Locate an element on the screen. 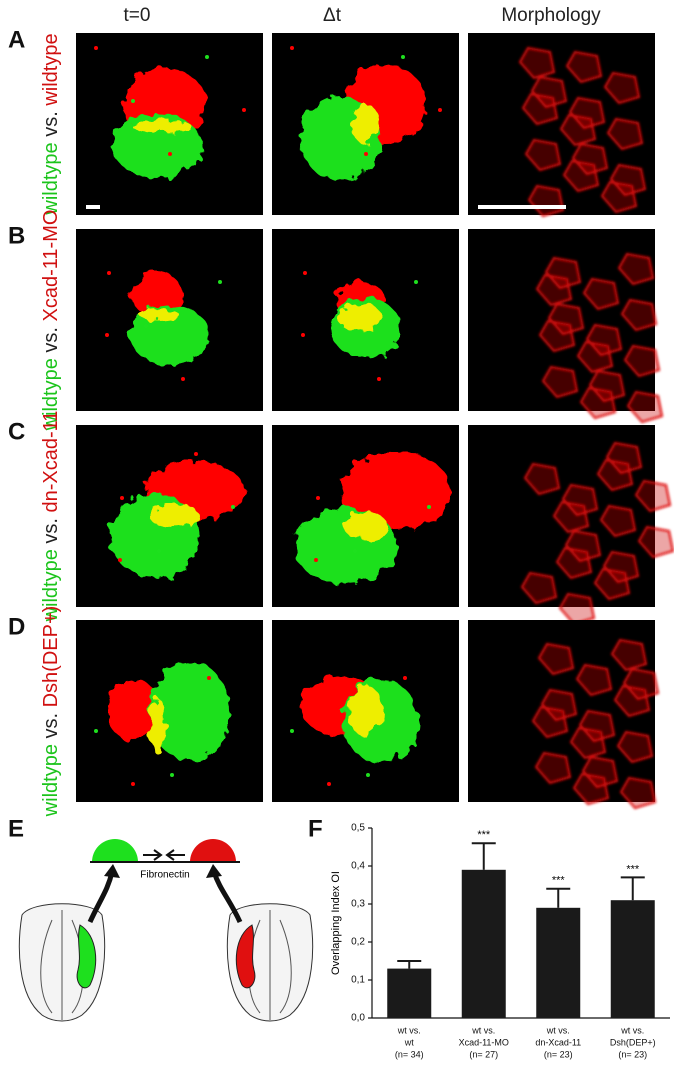 The height and width of the screenshot is (1065, 674). y-tick-label: 0,2 is located at coordinates (358, 942).